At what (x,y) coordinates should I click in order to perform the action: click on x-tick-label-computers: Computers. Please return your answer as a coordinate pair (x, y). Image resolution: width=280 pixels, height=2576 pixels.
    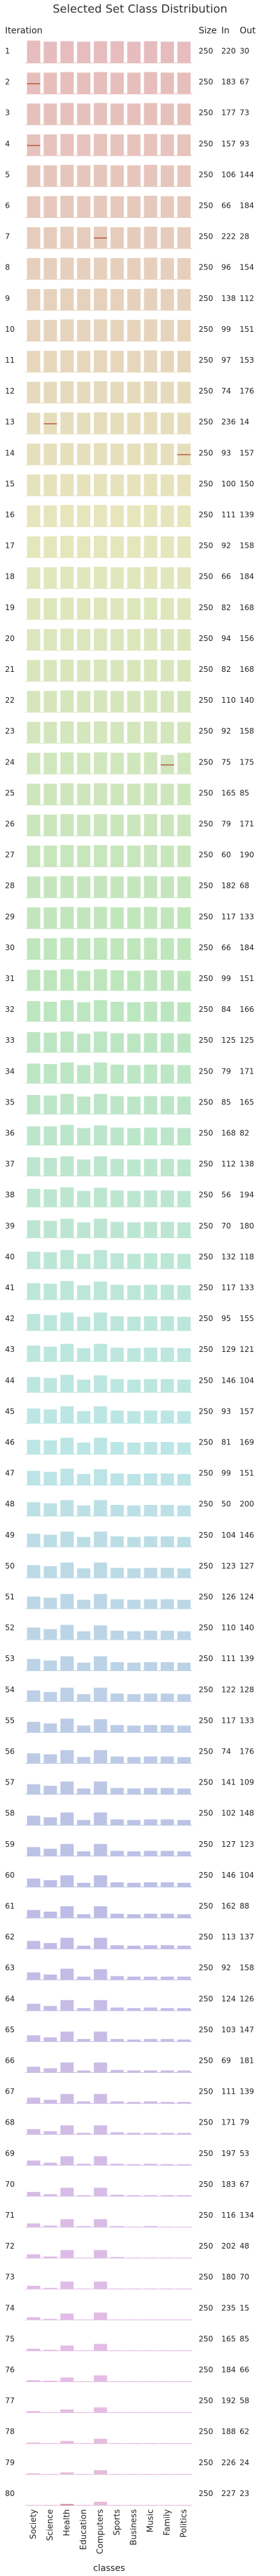
    Looking at the image, I should click on (100, 2532).